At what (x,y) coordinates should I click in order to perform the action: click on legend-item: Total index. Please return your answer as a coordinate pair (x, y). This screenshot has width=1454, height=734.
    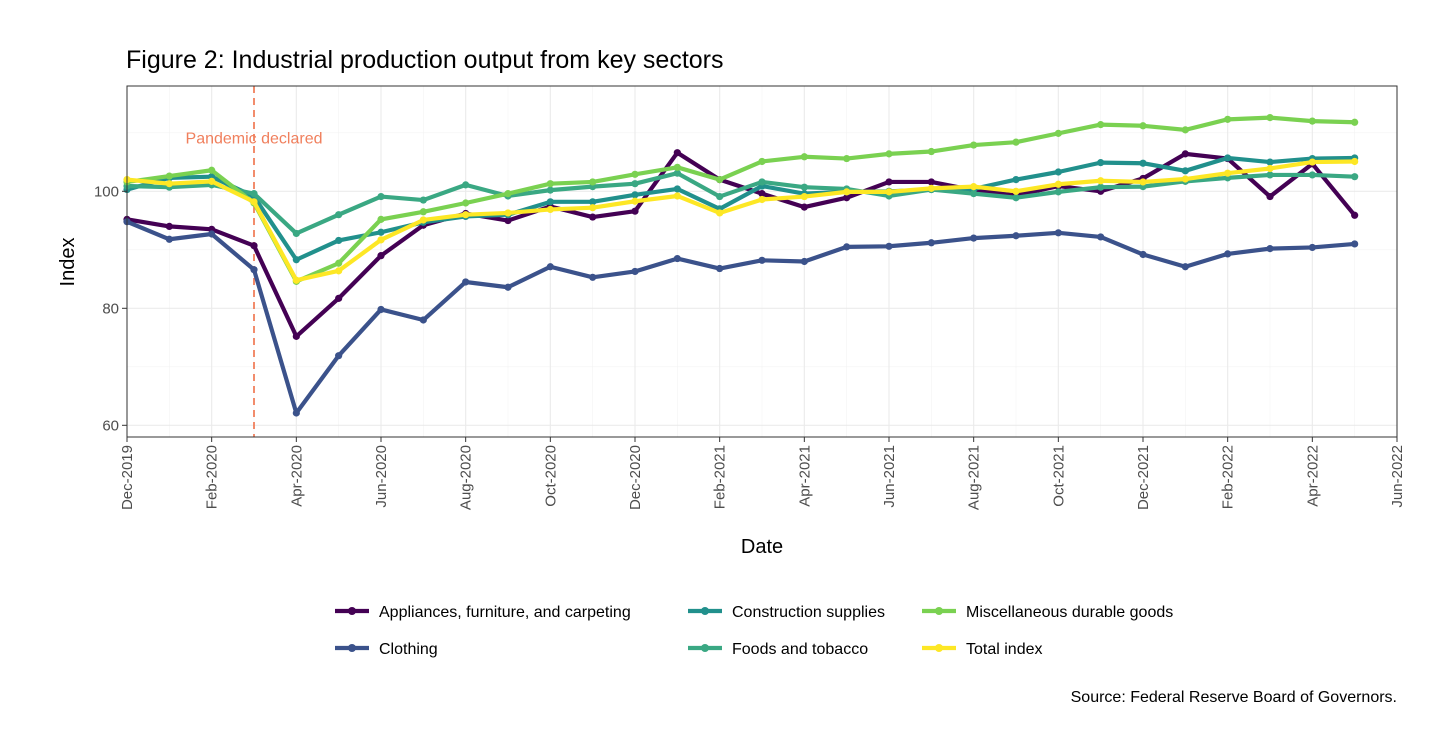
    Looking at the image, I should click on (982, 649).